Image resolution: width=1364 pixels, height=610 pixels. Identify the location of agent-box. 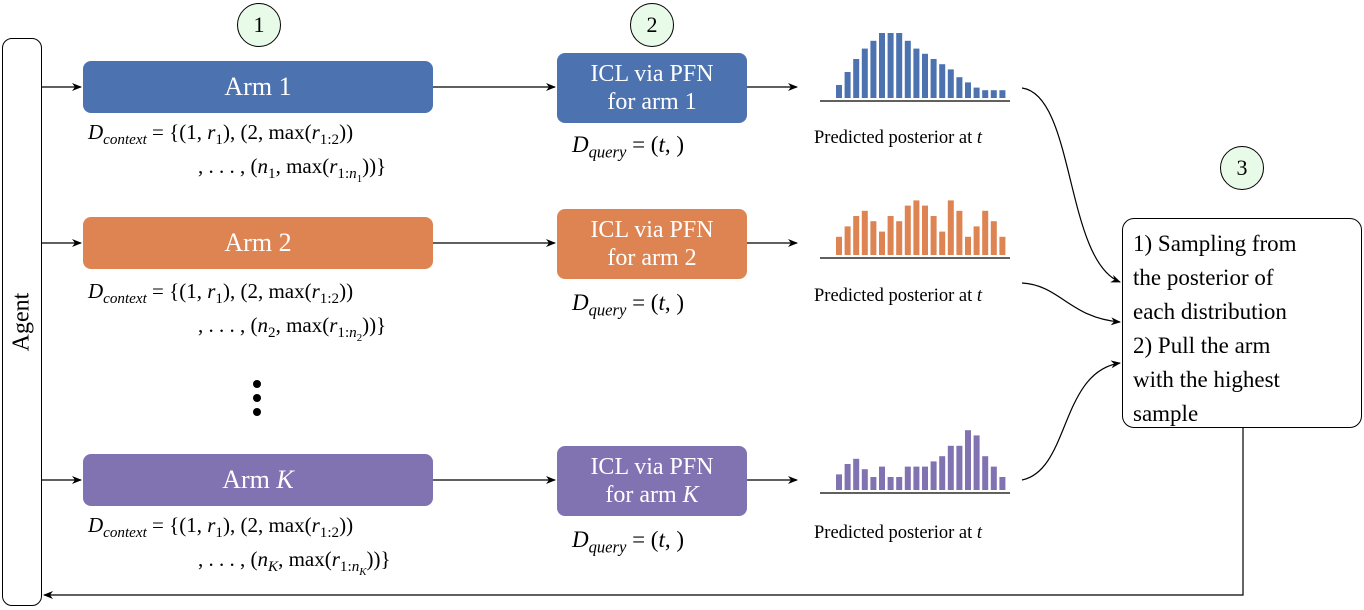
(22, 322).